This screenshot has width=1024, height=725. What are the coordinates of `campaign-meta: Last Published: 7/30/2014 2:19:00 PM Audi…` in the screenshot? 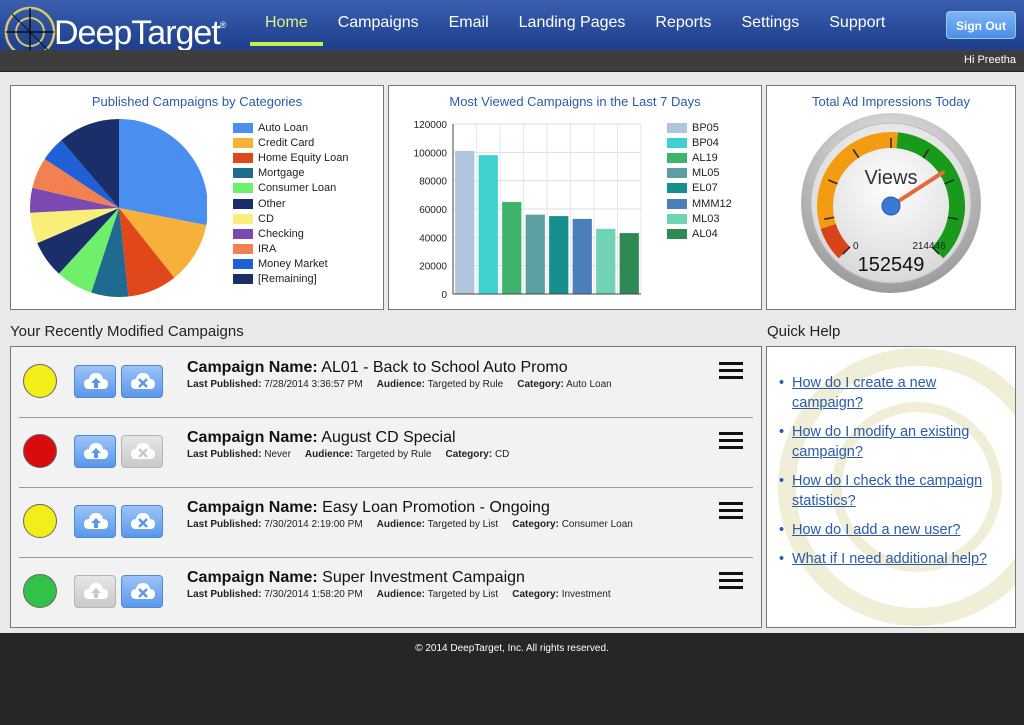 It's located at (410, 524).